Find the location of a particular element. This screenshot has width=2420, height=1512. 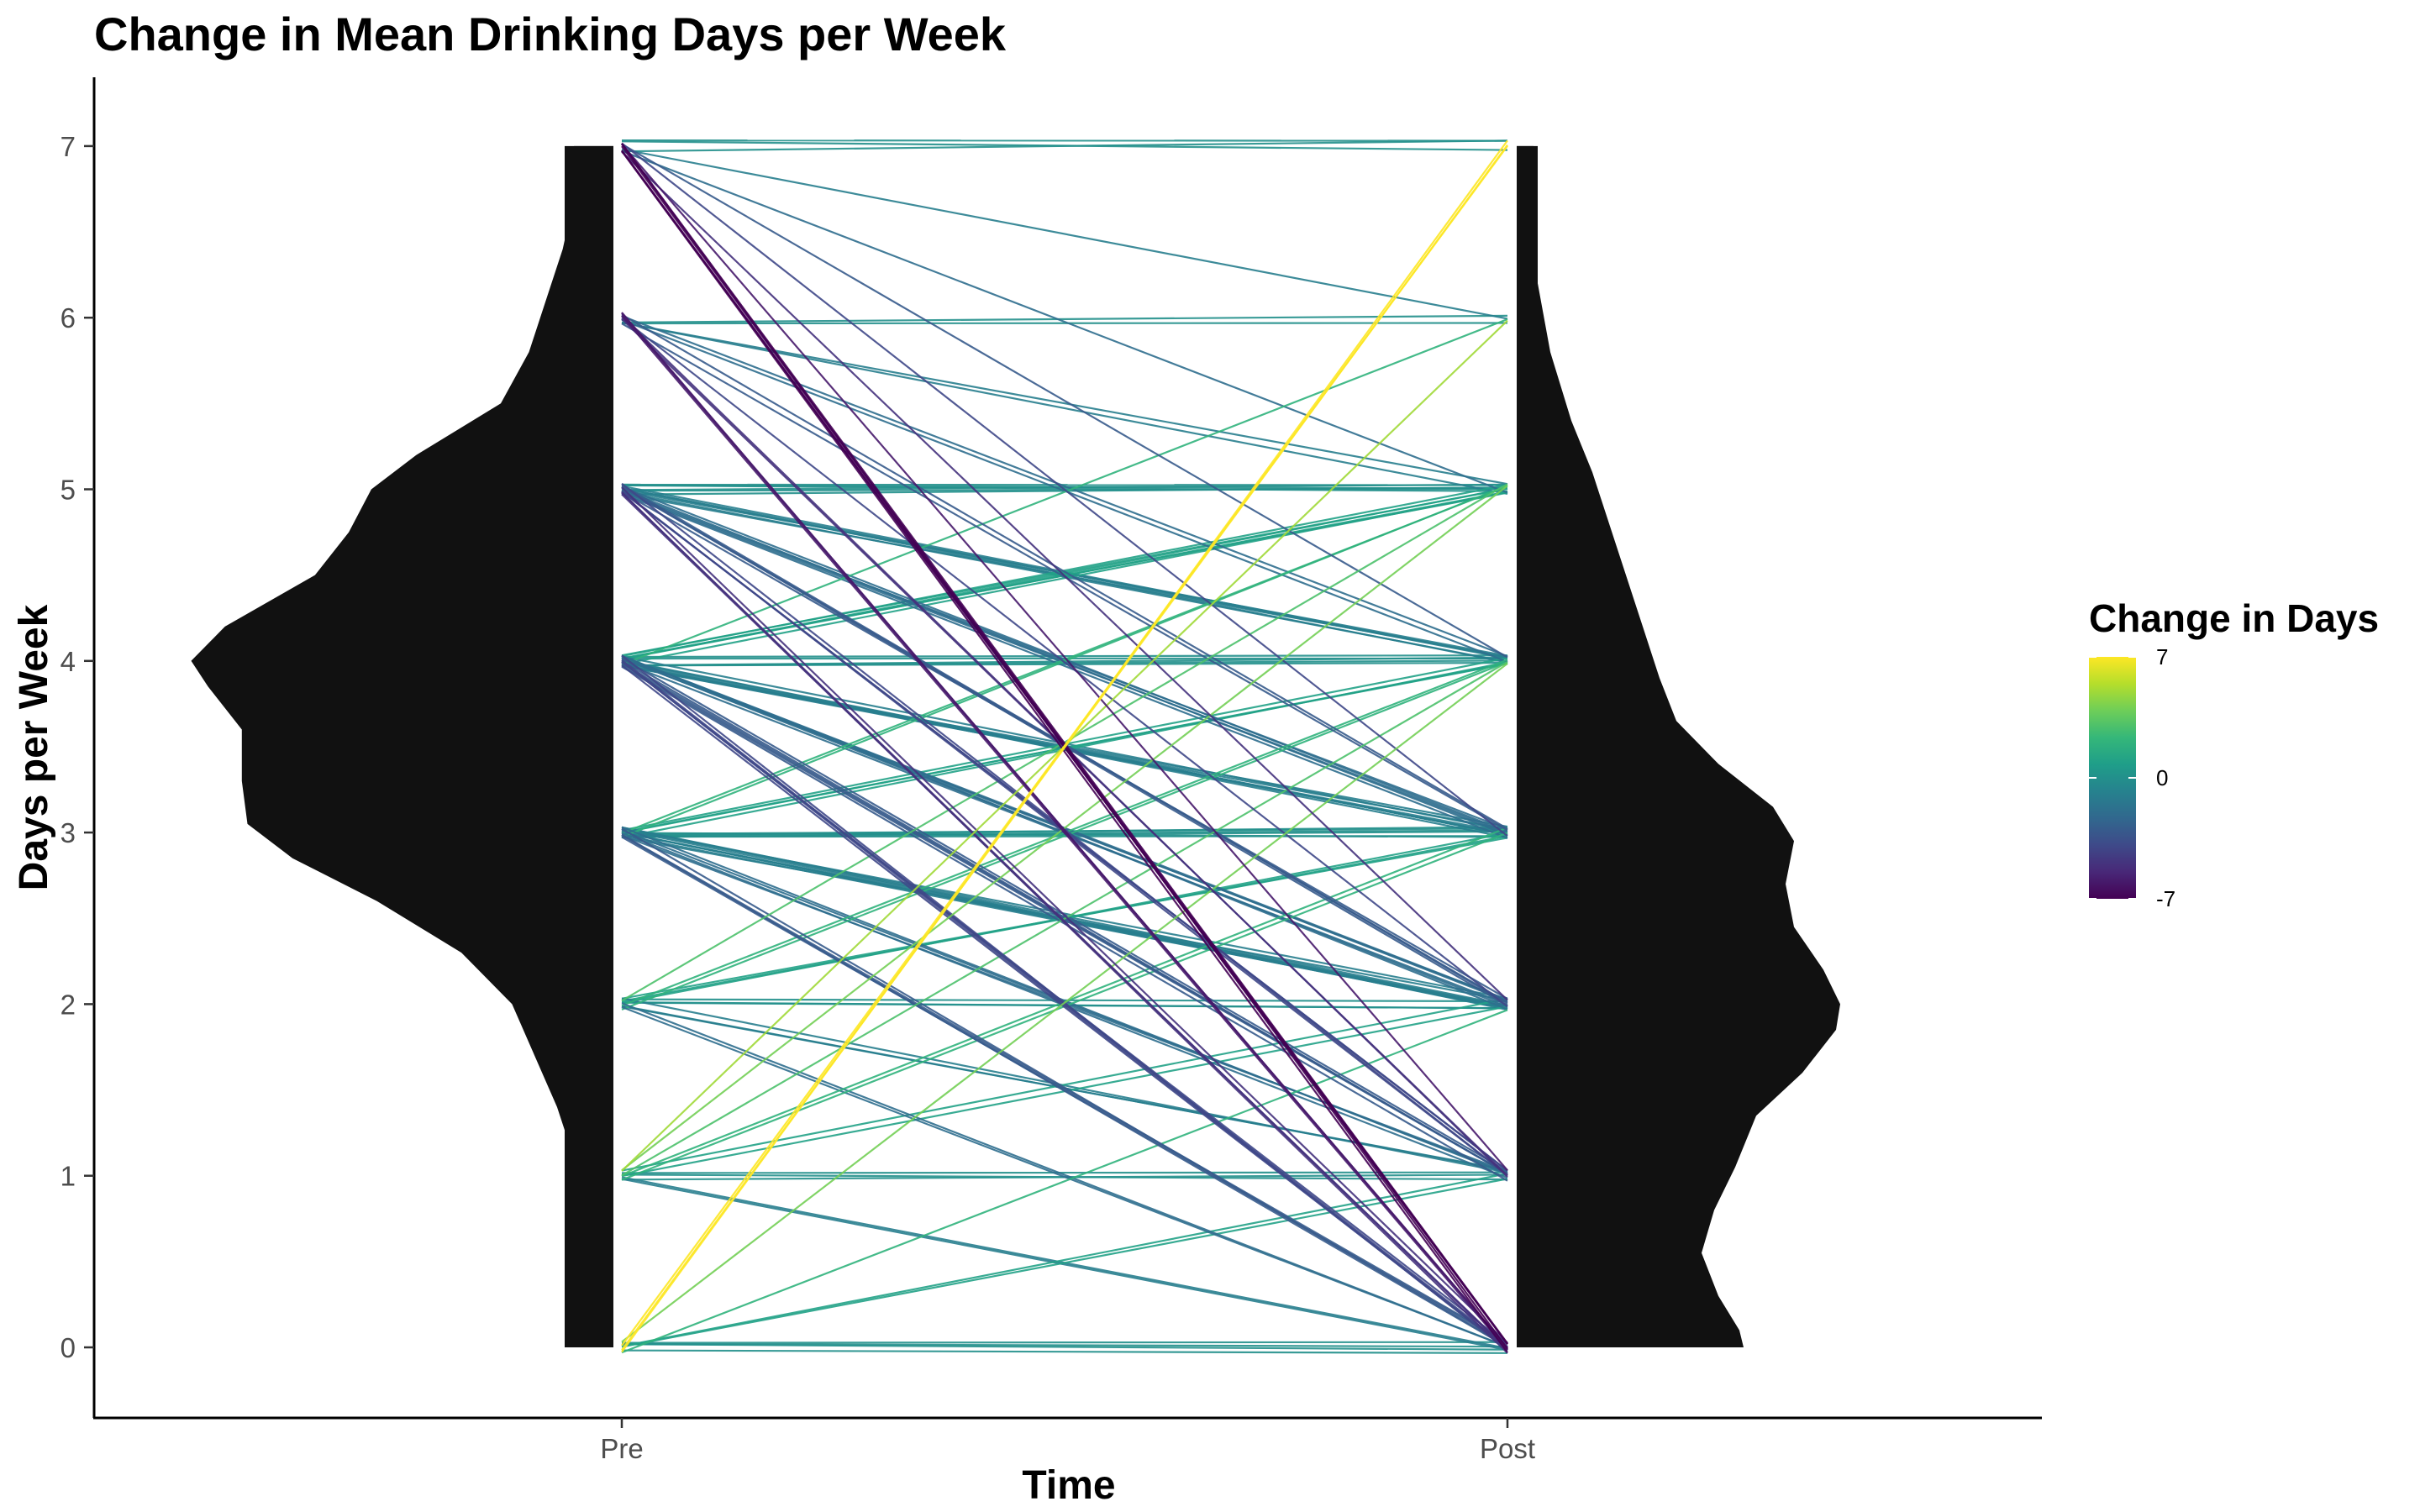

post-density-layer is located at coordinates (1679, 746).